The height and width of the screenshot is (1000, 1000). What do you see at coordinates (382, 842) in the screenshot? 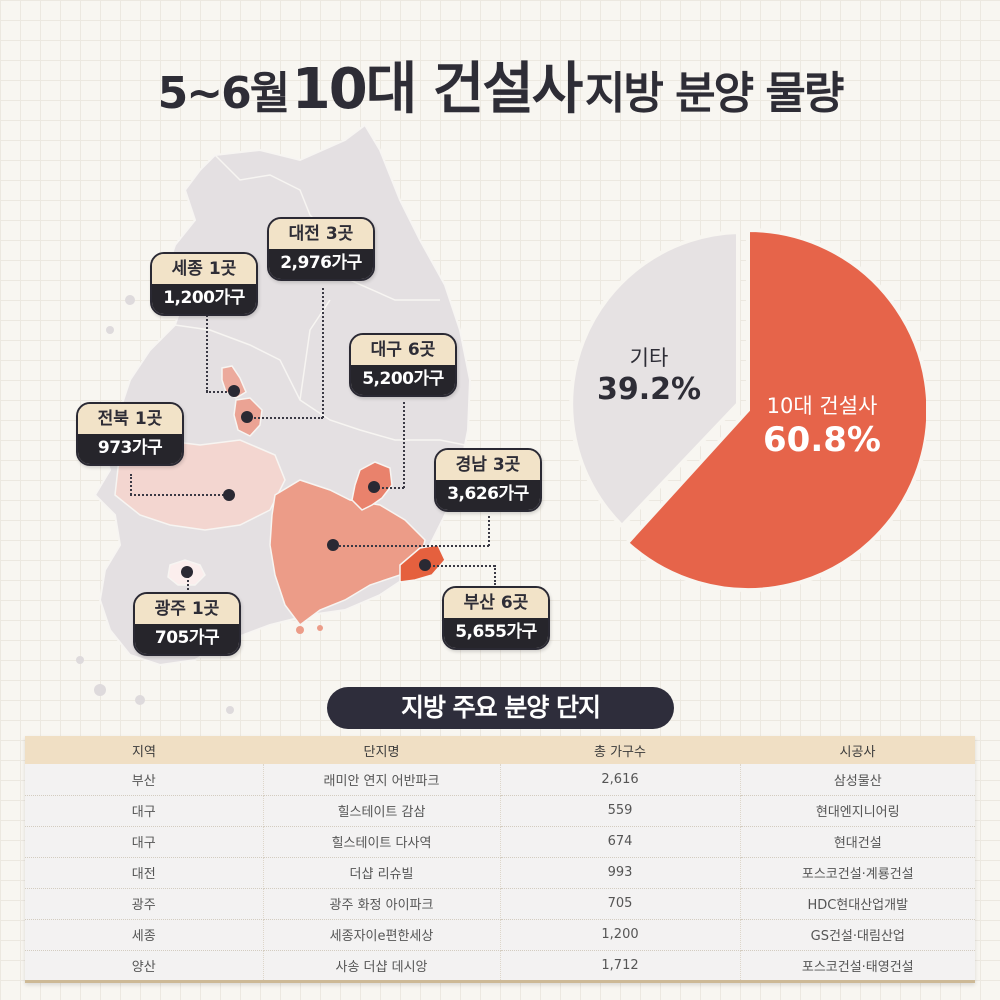
I see `cell-complex: 힐스테이트 다사역` at bounding box center [382, 842].